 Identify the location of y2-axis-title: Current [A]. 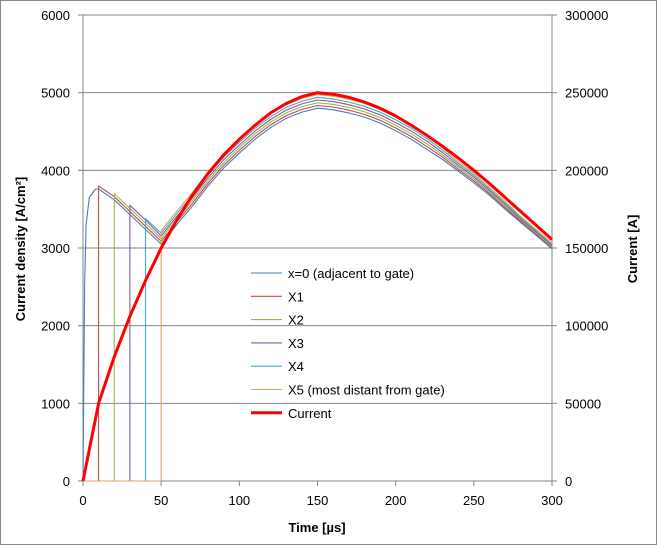
(632, 249).